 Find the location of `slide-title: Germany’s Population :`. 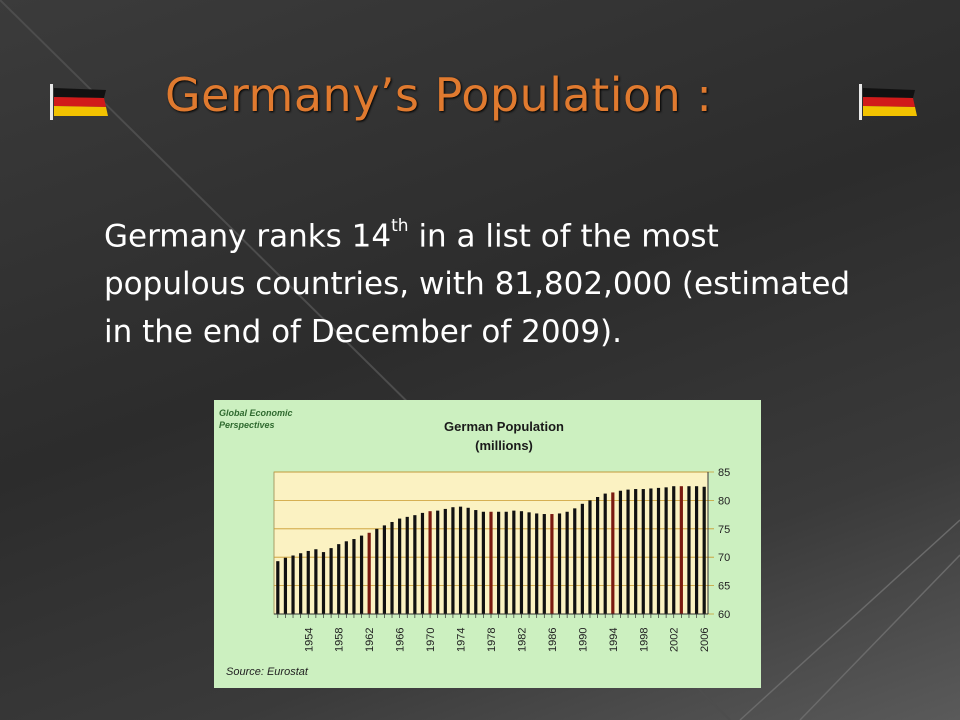

slide-title: Germany’s Population : is located at coordinates (439, 95).